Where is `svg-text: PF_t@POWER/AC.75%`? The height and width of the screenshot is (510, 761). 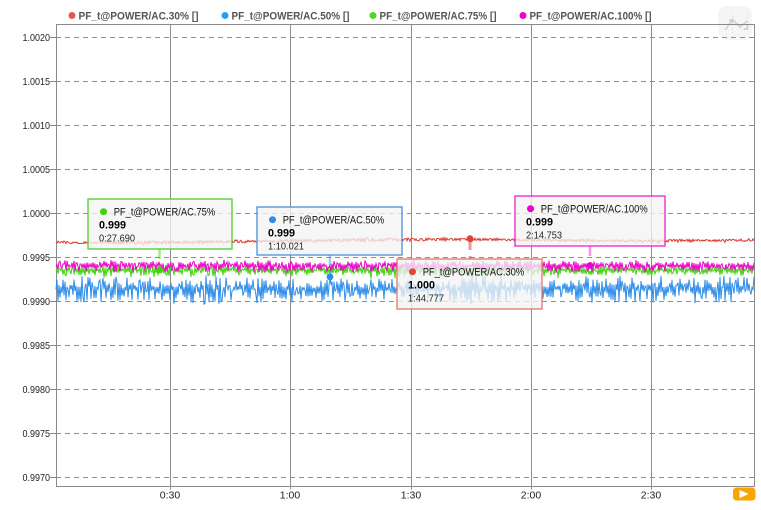 svg-text: PF_t@POWER/AC.75% is located at coordinates (165, 213).